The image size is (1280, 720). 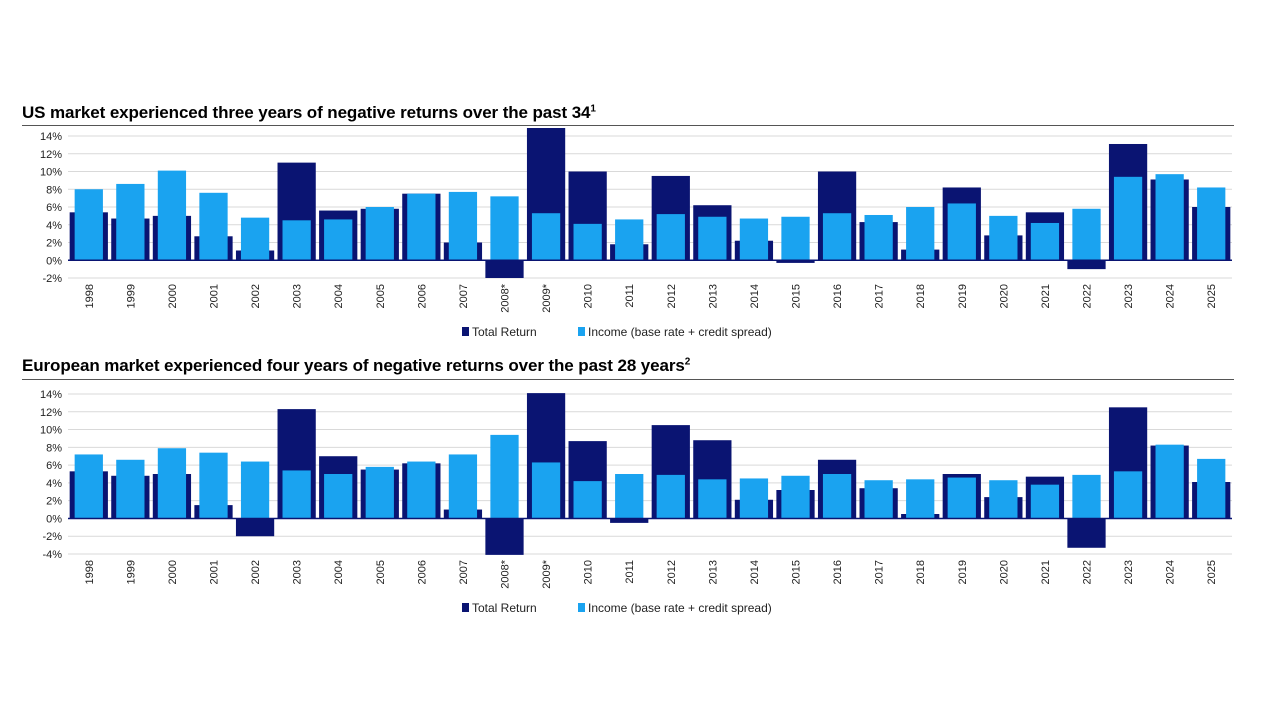 I want to click on us-chart-title-footnote: 1, so click(x=593, y=109).